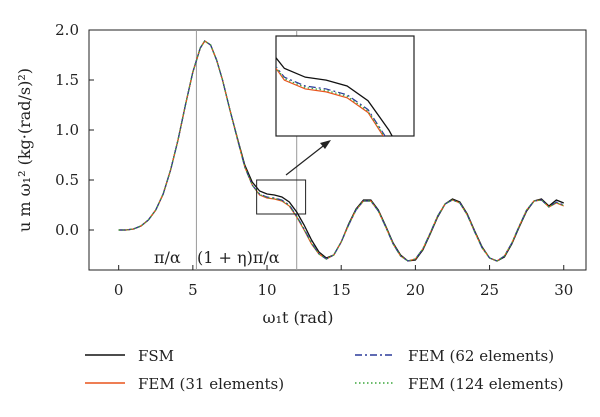  I want to click on inset, so click(335, 125).